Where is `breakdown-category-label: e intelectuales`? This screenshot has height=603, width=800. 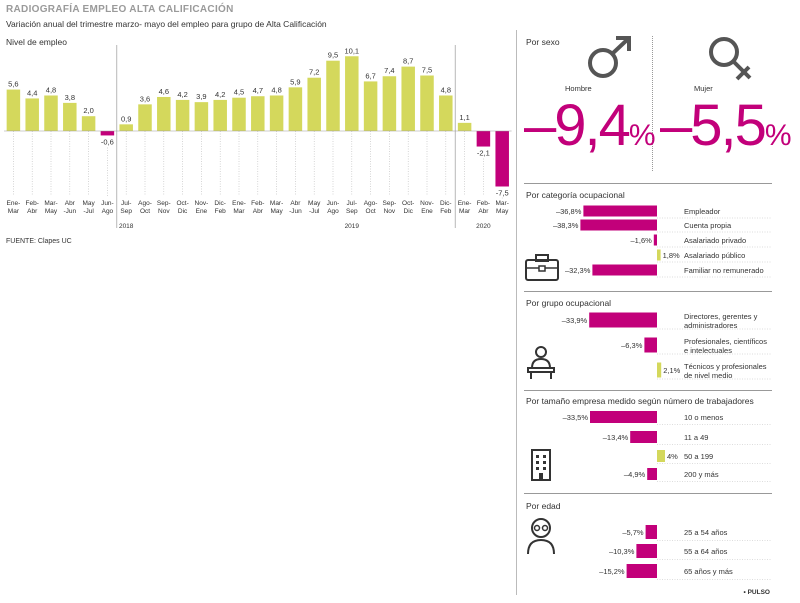
breakdown-category-label: e intelectuales is located at coordinates (708, 350).